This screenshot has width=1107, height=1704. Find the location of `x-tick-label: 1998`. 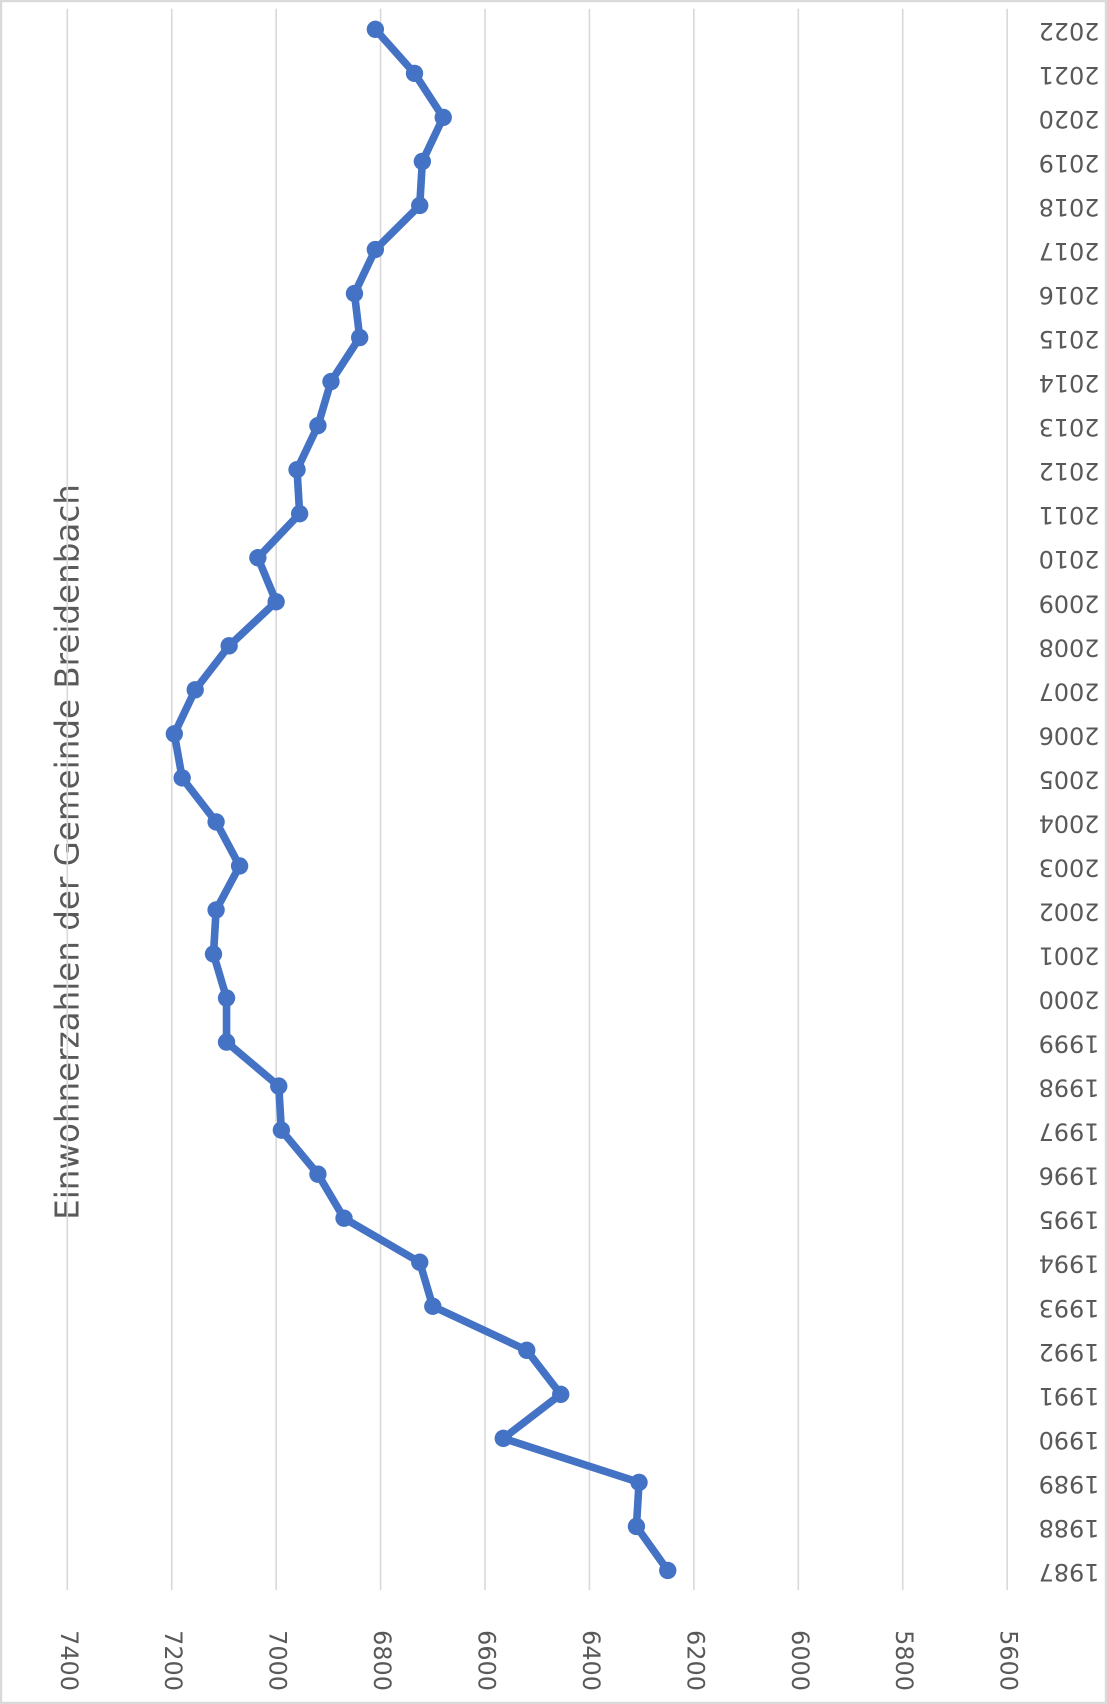

x-tick-label: 1998 is located at coordinates (1069, 1088).